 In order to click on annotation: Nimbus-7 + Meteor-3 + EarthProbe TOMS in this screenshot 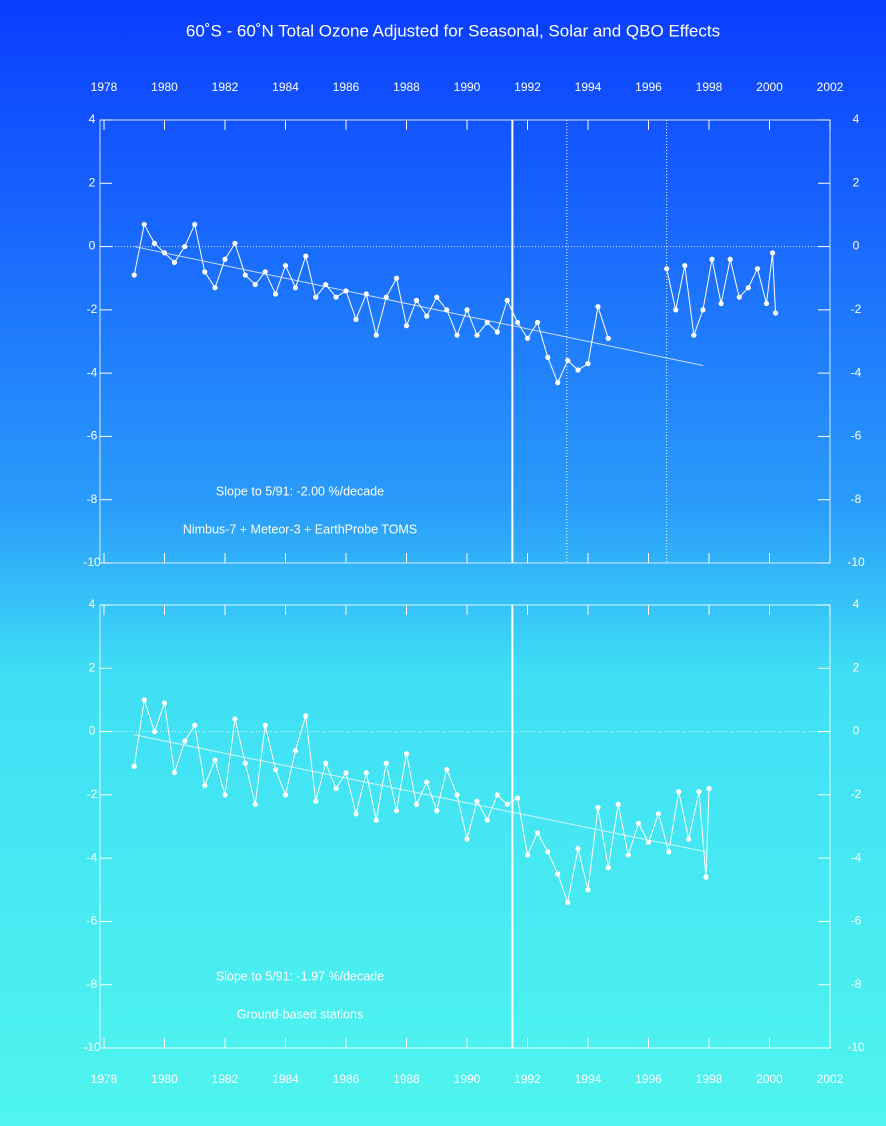, I will do `click(300, 529)`.